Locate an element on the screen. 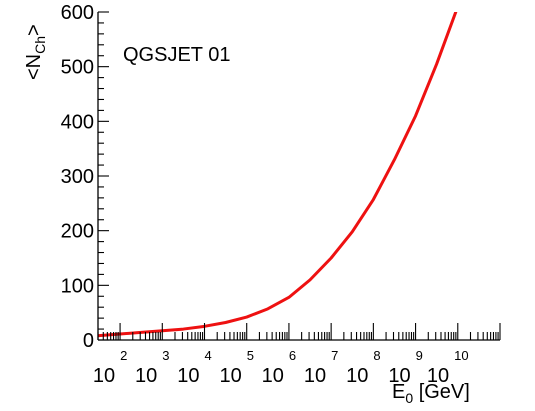 This screenshot has width=535, height=411. x-axis-title-unit: [GeV] is located at coordinates (441, 392).